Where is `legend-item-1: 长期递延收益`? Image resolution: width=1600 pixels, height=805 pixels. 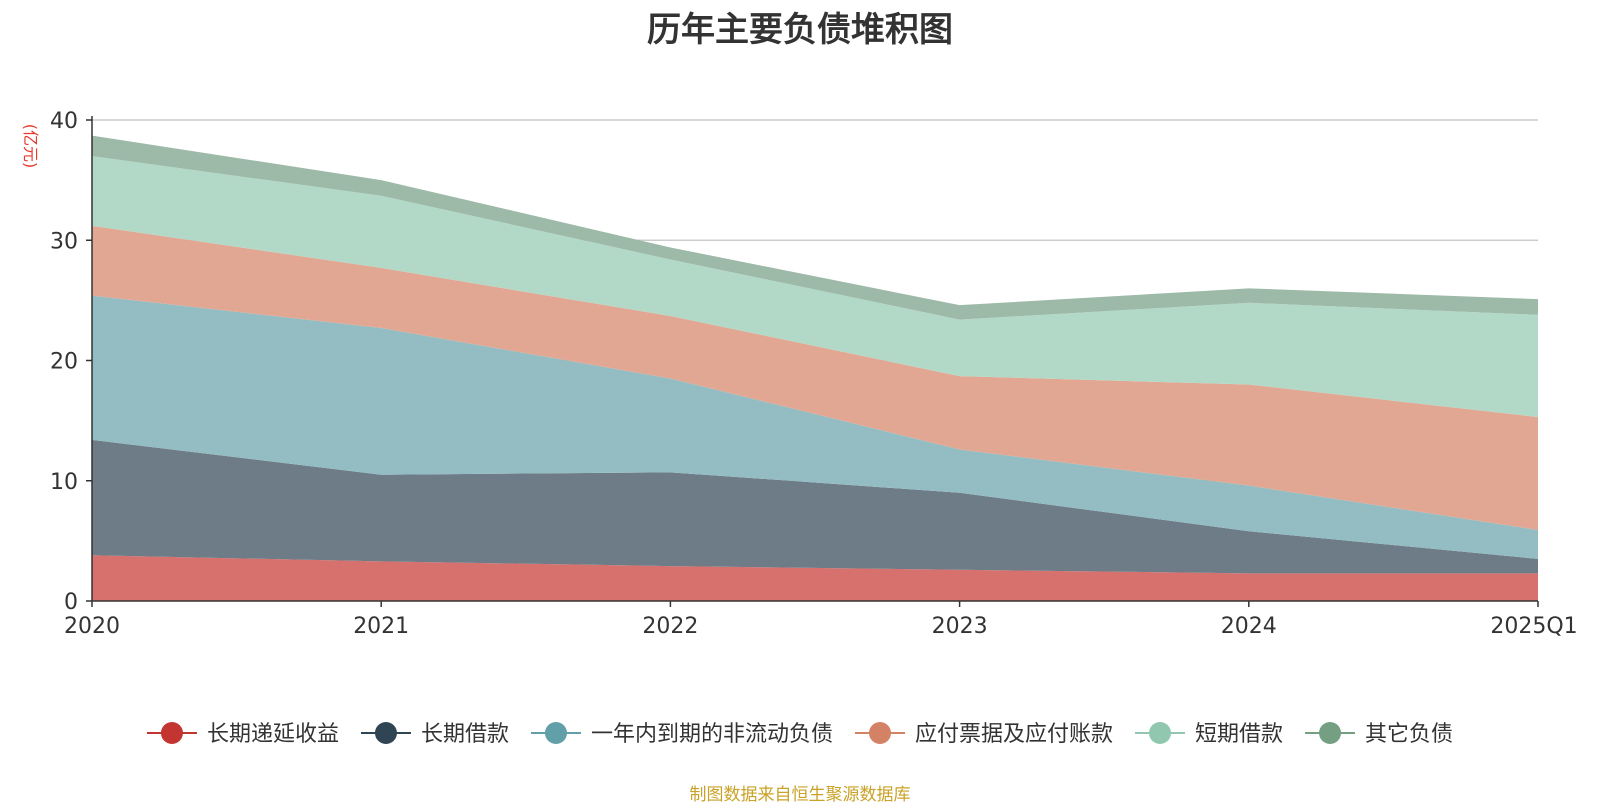 legend-item-1: 长期递延收益 is located at coordinates (242, 734).